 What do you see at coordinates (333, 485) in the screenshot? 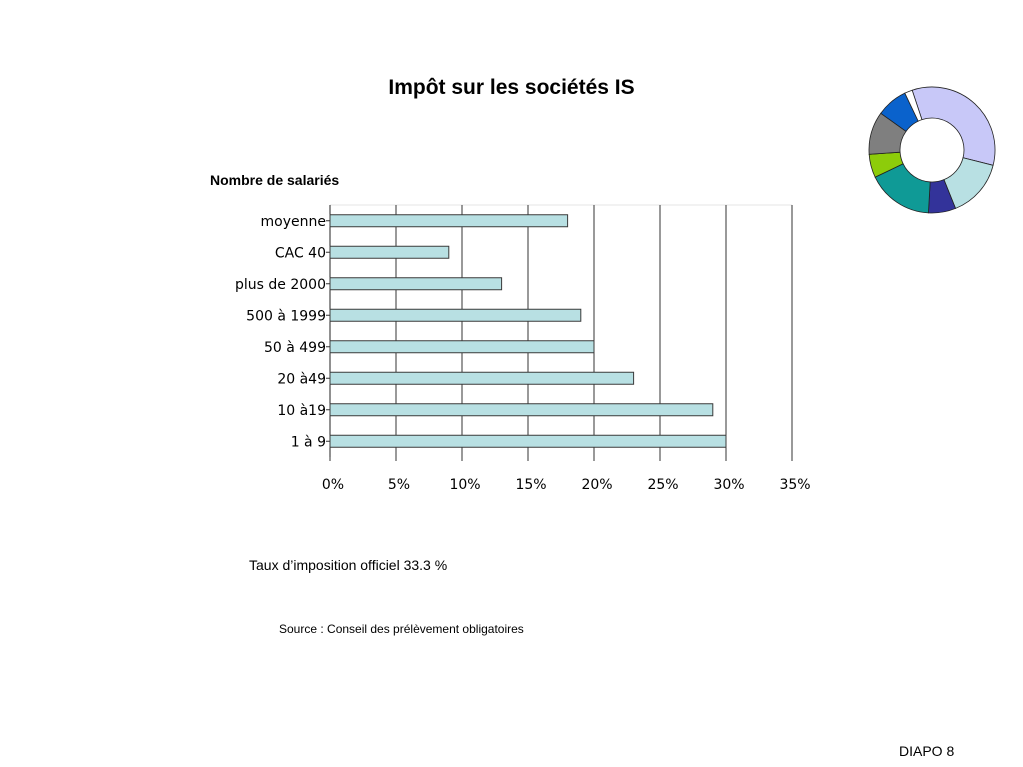
I see `x-tick-label: 0%` at bounding box center [333, 485].